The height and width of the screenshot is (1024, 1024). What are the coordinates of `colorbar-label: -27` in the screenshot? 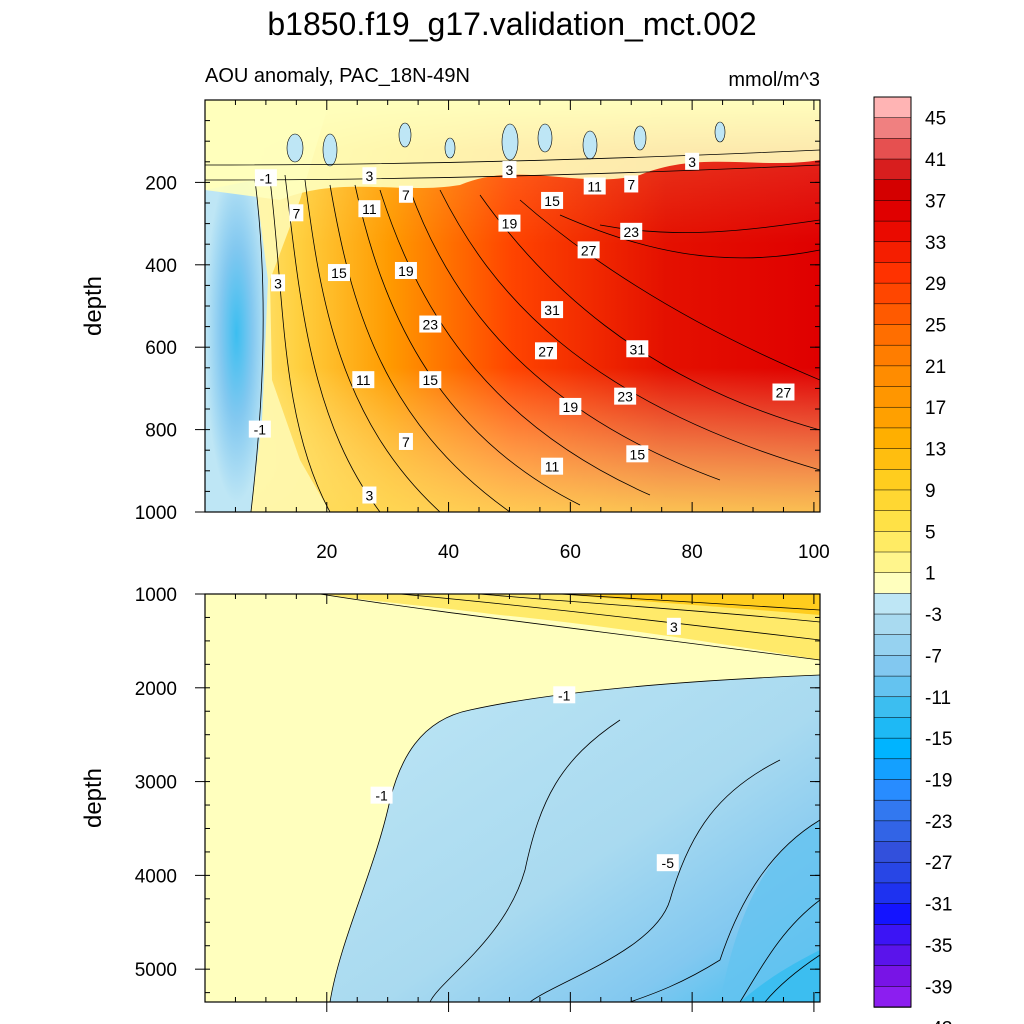 It's located at (938, 863).